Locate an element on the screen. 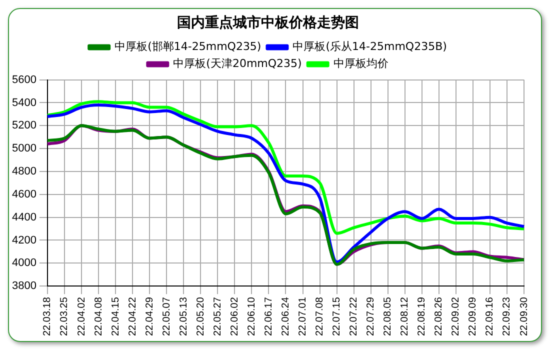 This screenshot has width=550, height=350. legend-label: 中厚板(邯郸14-25mmQ235) is located at coordinates (188, 47).